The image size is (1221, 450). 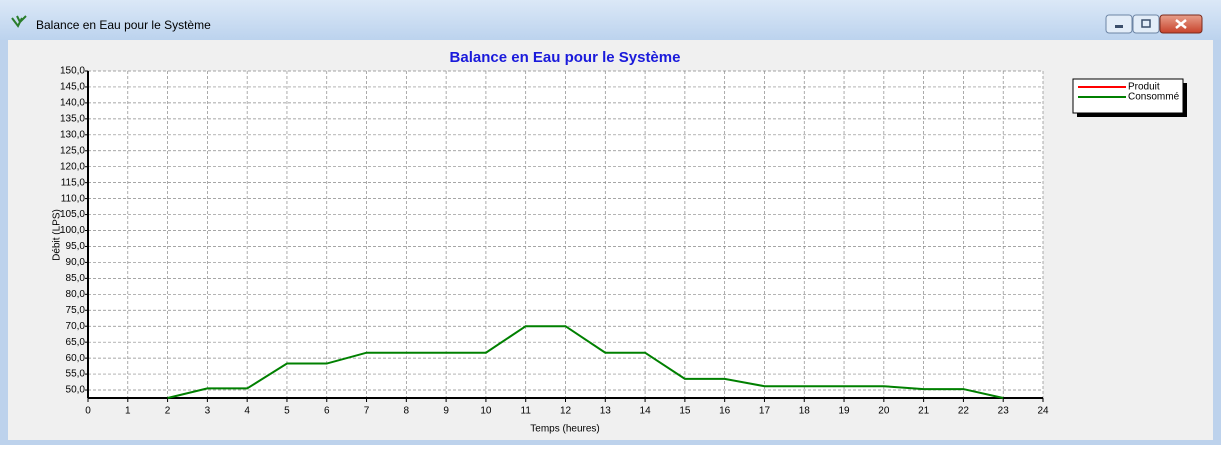 What do you see at coordinates (72, 230) in the screenshot?
I see `y-tick-label: 100,0` at bounding box center [72, 230].